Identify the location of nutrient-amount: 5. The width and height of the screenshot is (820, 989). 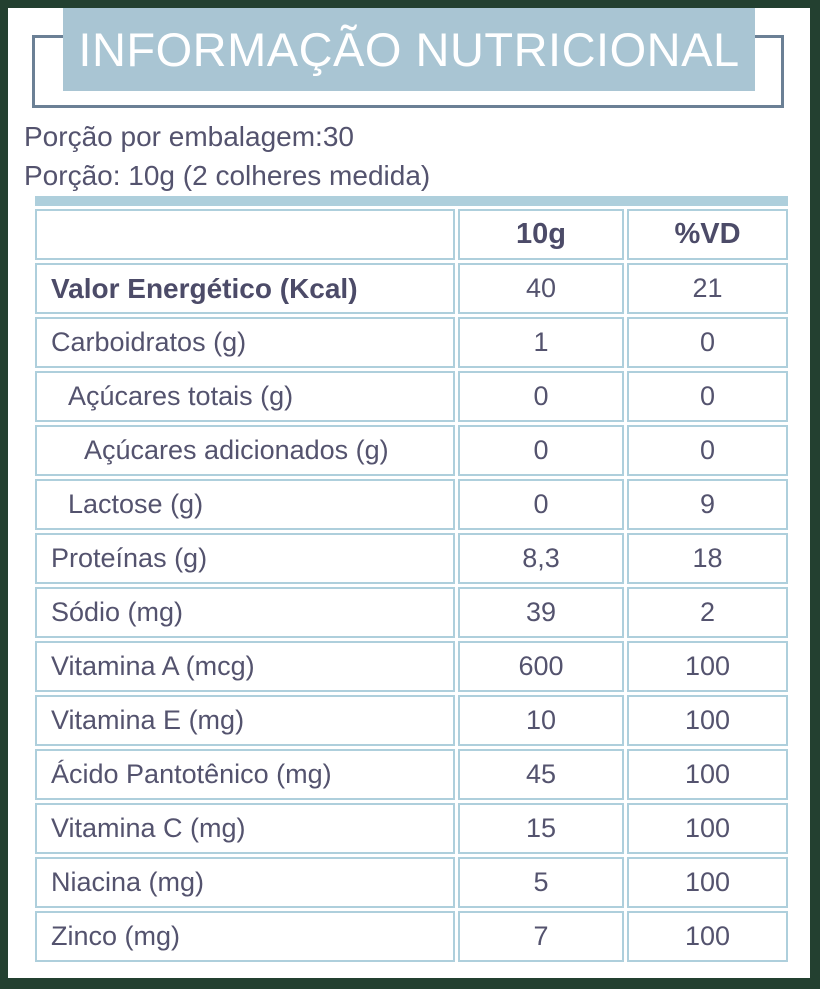
(541, 882).